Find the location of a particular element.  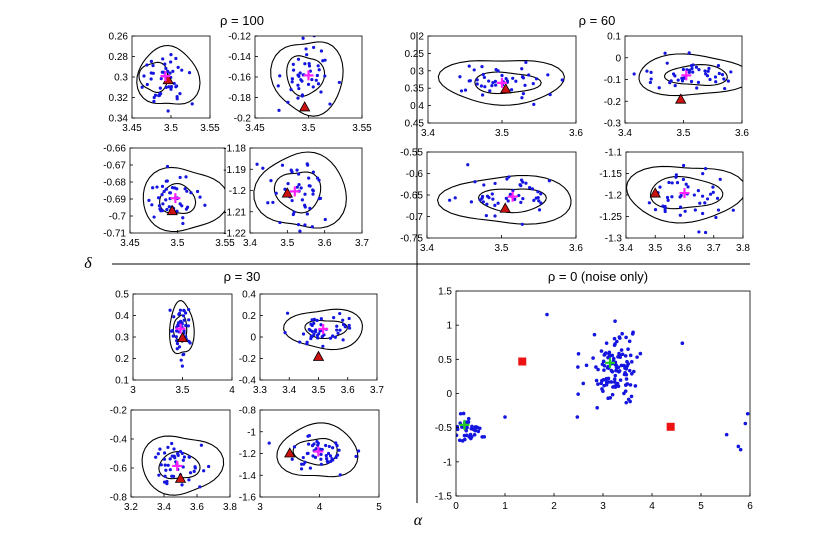

x-tick-label: 3 is located at coordinates (260, 507).